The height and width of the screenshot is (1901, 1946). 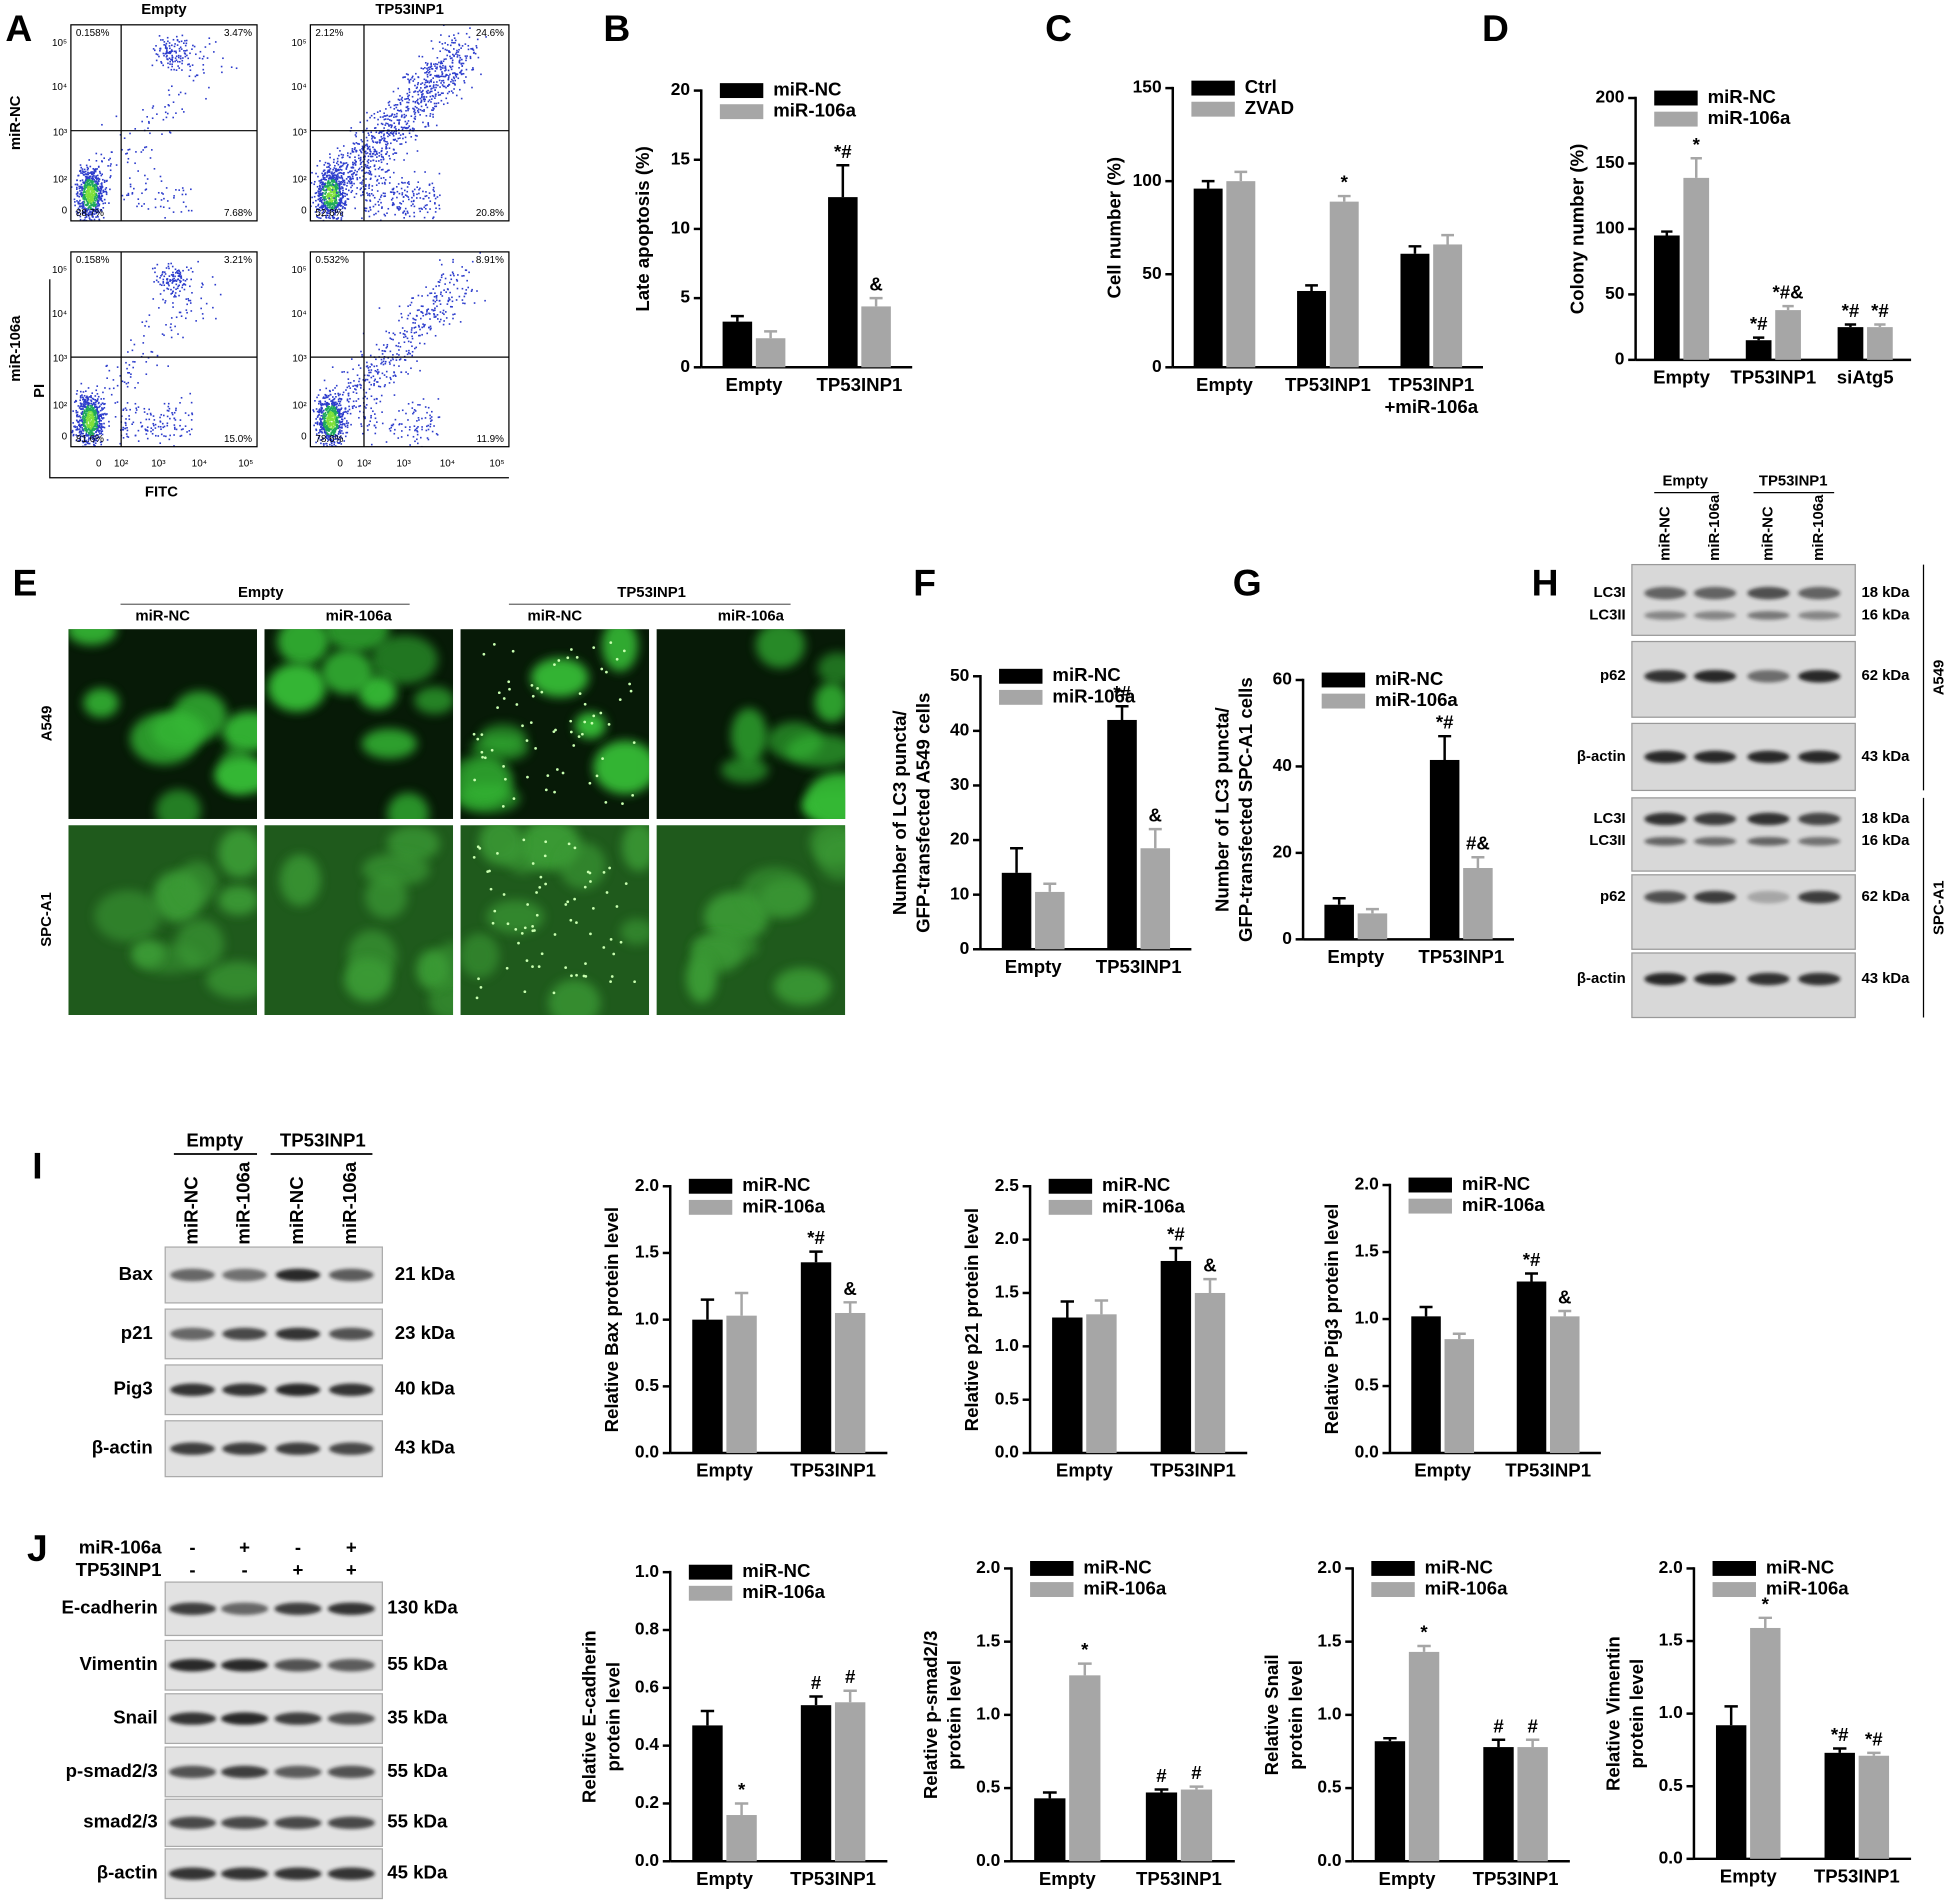 What do you see at coordinates (409, 123) in the screenshot?
I see `plot-frame` at bounding box center [409, 123].